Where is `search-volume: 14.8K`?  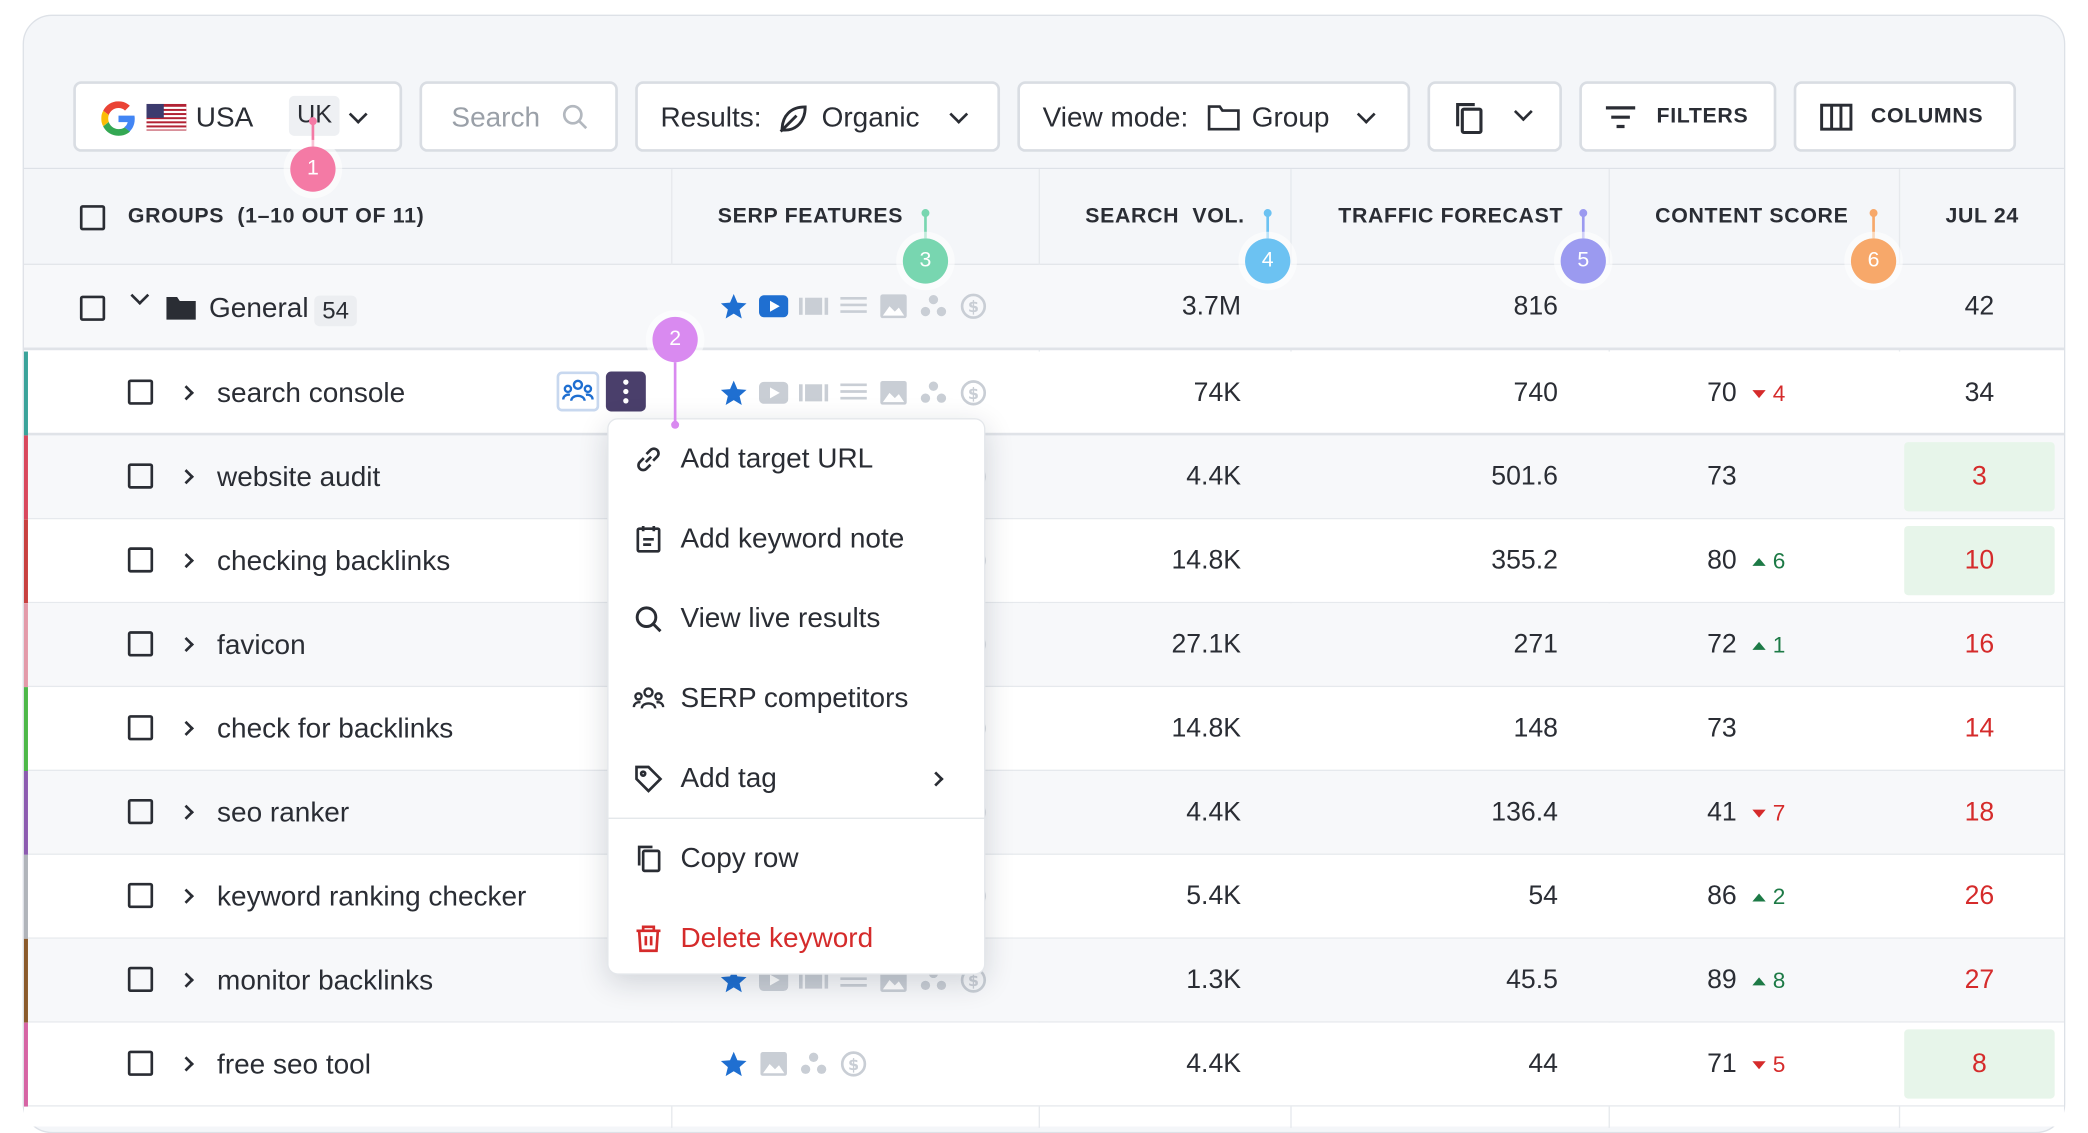 search-volume: 14.8K is located at coordinates (1206, 728).